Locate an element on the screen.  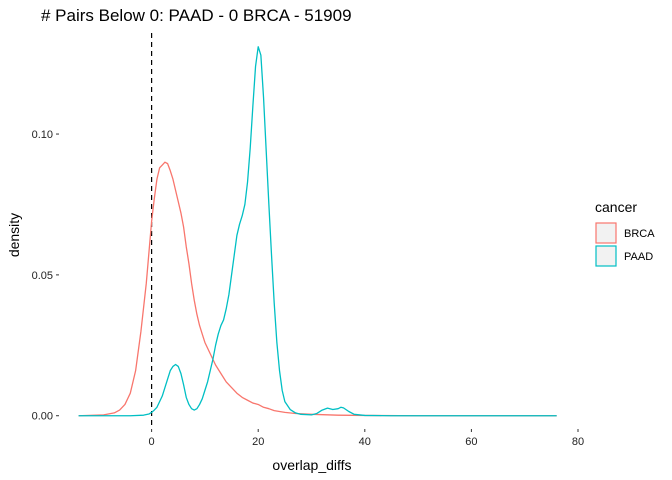
legend-key-brca is located at coordinates (606, 233).